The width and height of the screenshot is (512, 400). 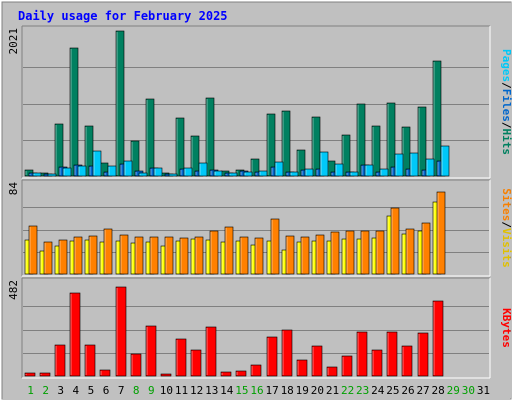 I want to click on x-tick-label-day-17: 17, so click(x=271, y=390).